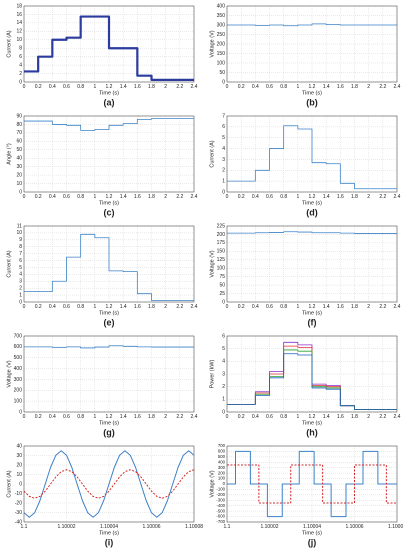 Image resolution: width=403 pixels, height=550 pixels. Describe the element at coordinates (19, 6) in the screenshot. I see `y-tick-label: 18` at that location.